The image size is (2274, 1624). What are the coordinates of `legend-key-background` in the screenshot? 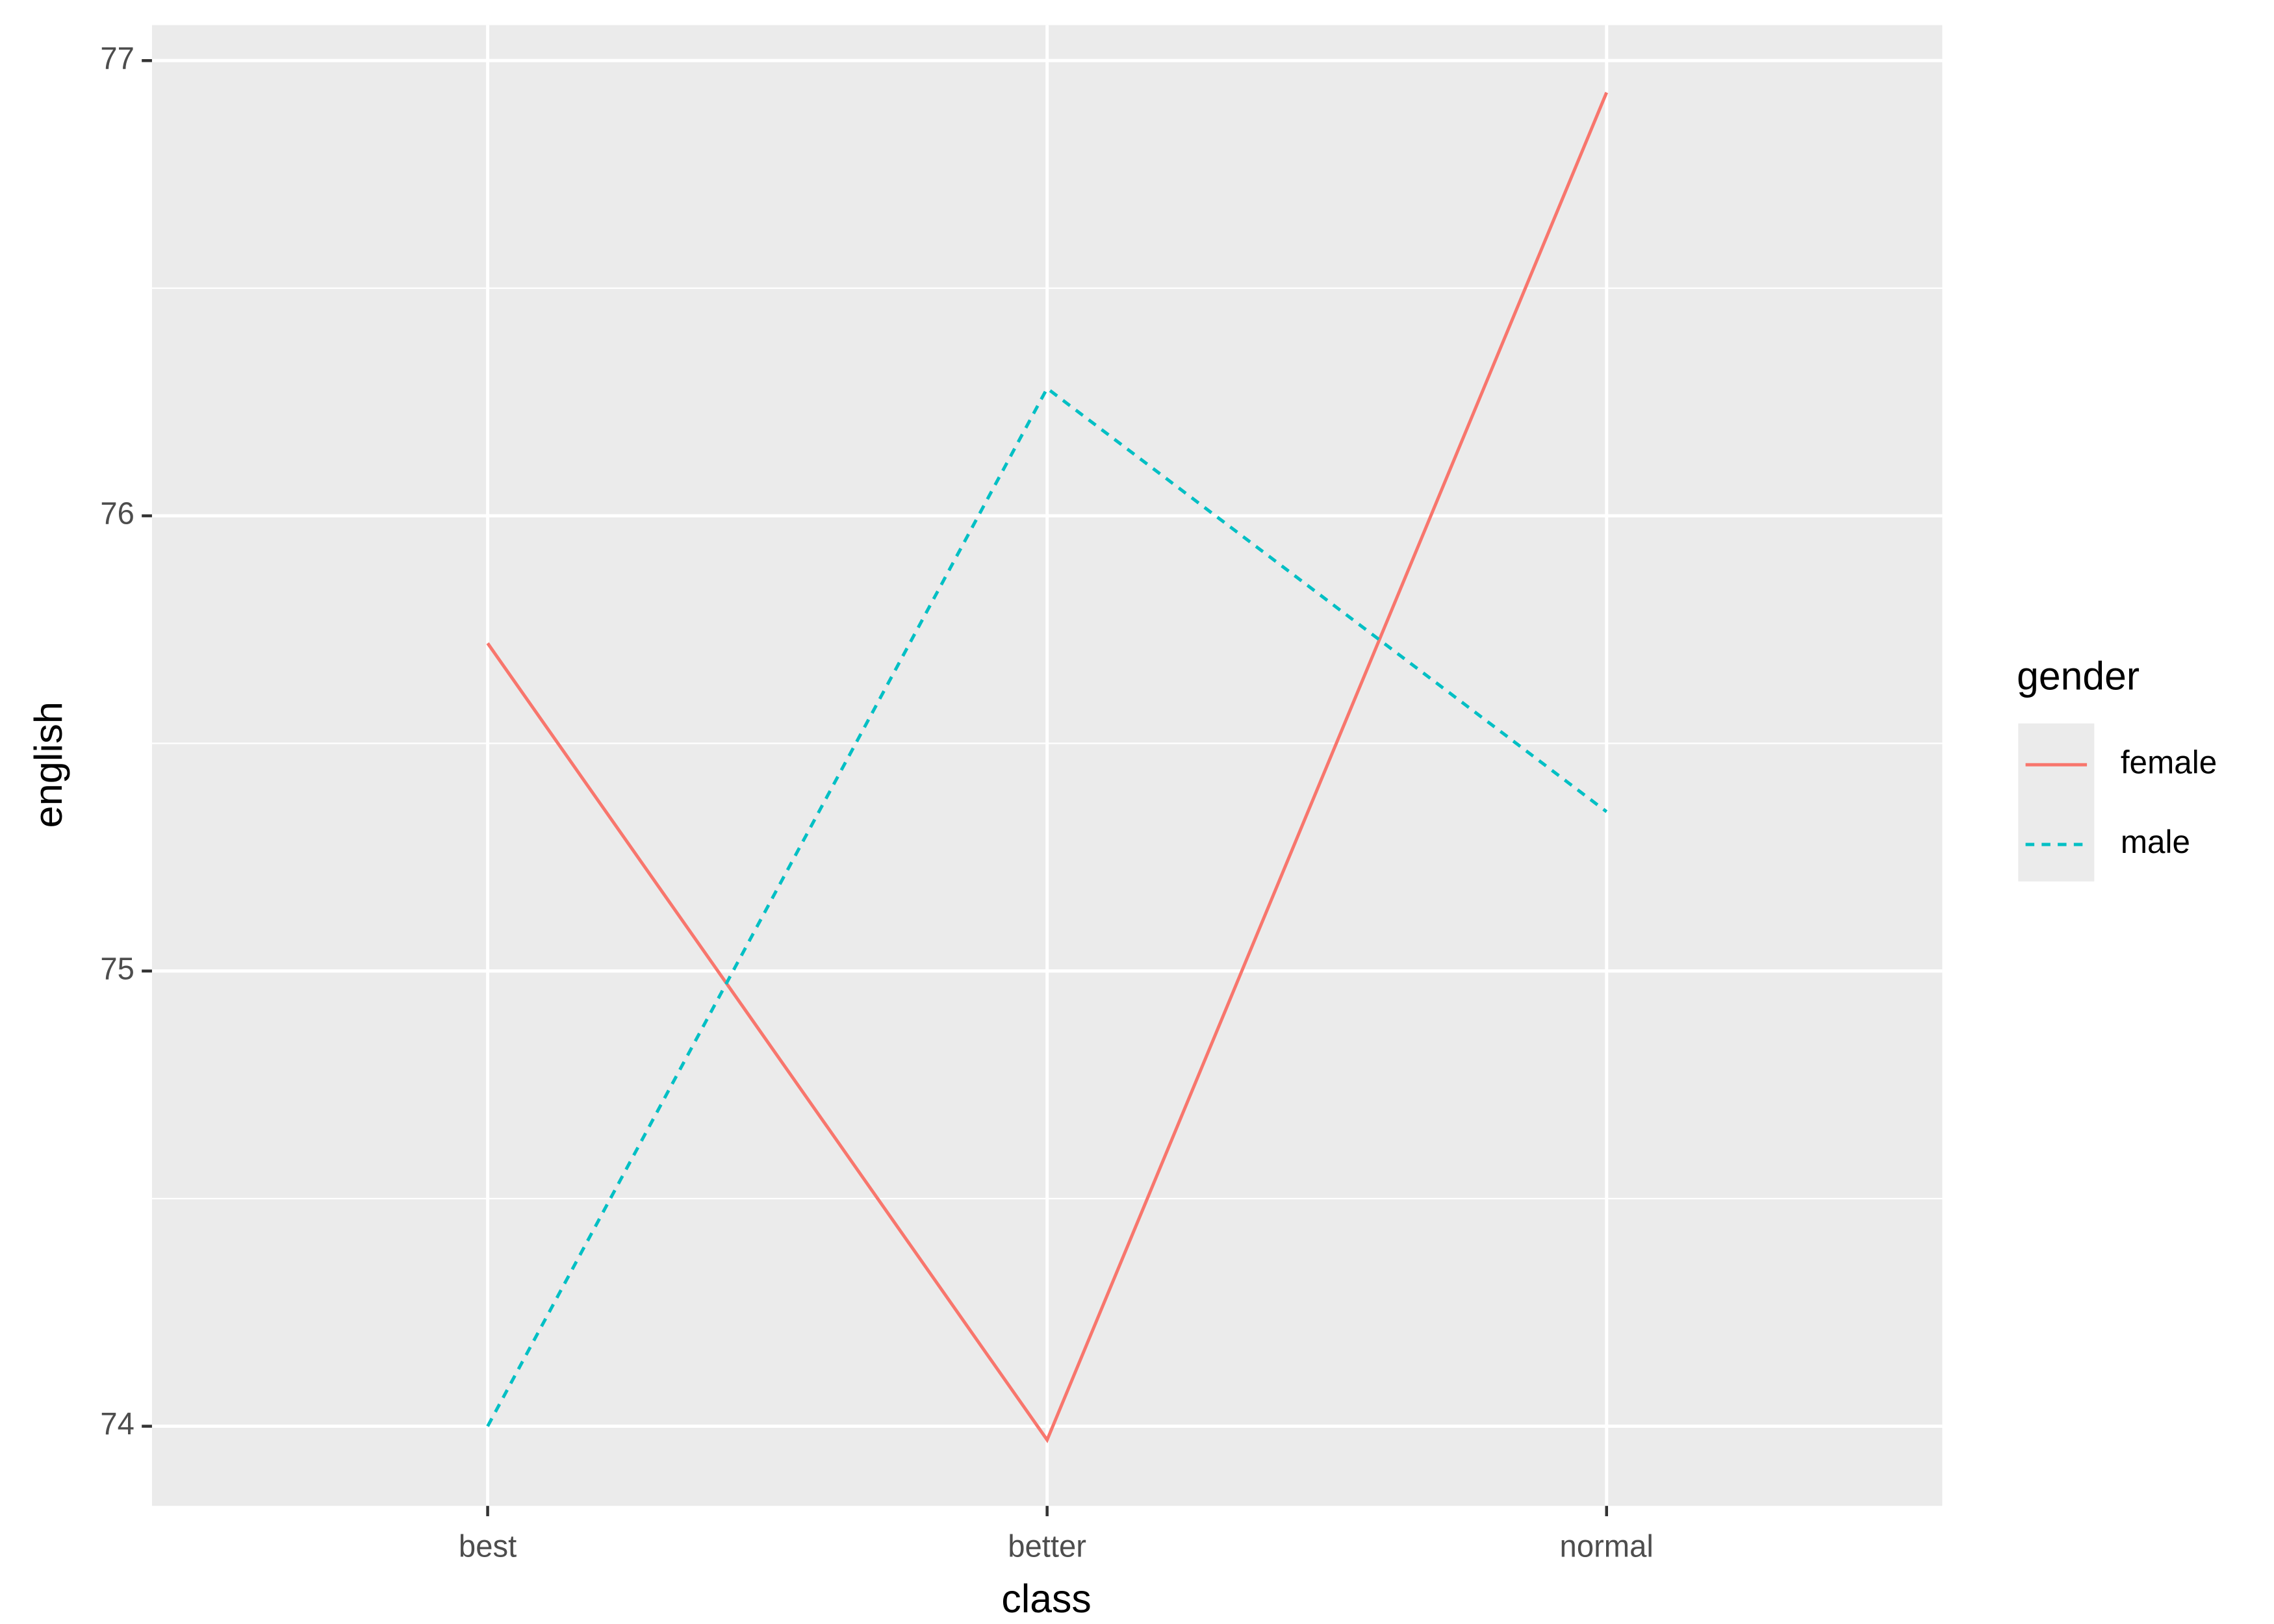 It's located at (2056, 802).